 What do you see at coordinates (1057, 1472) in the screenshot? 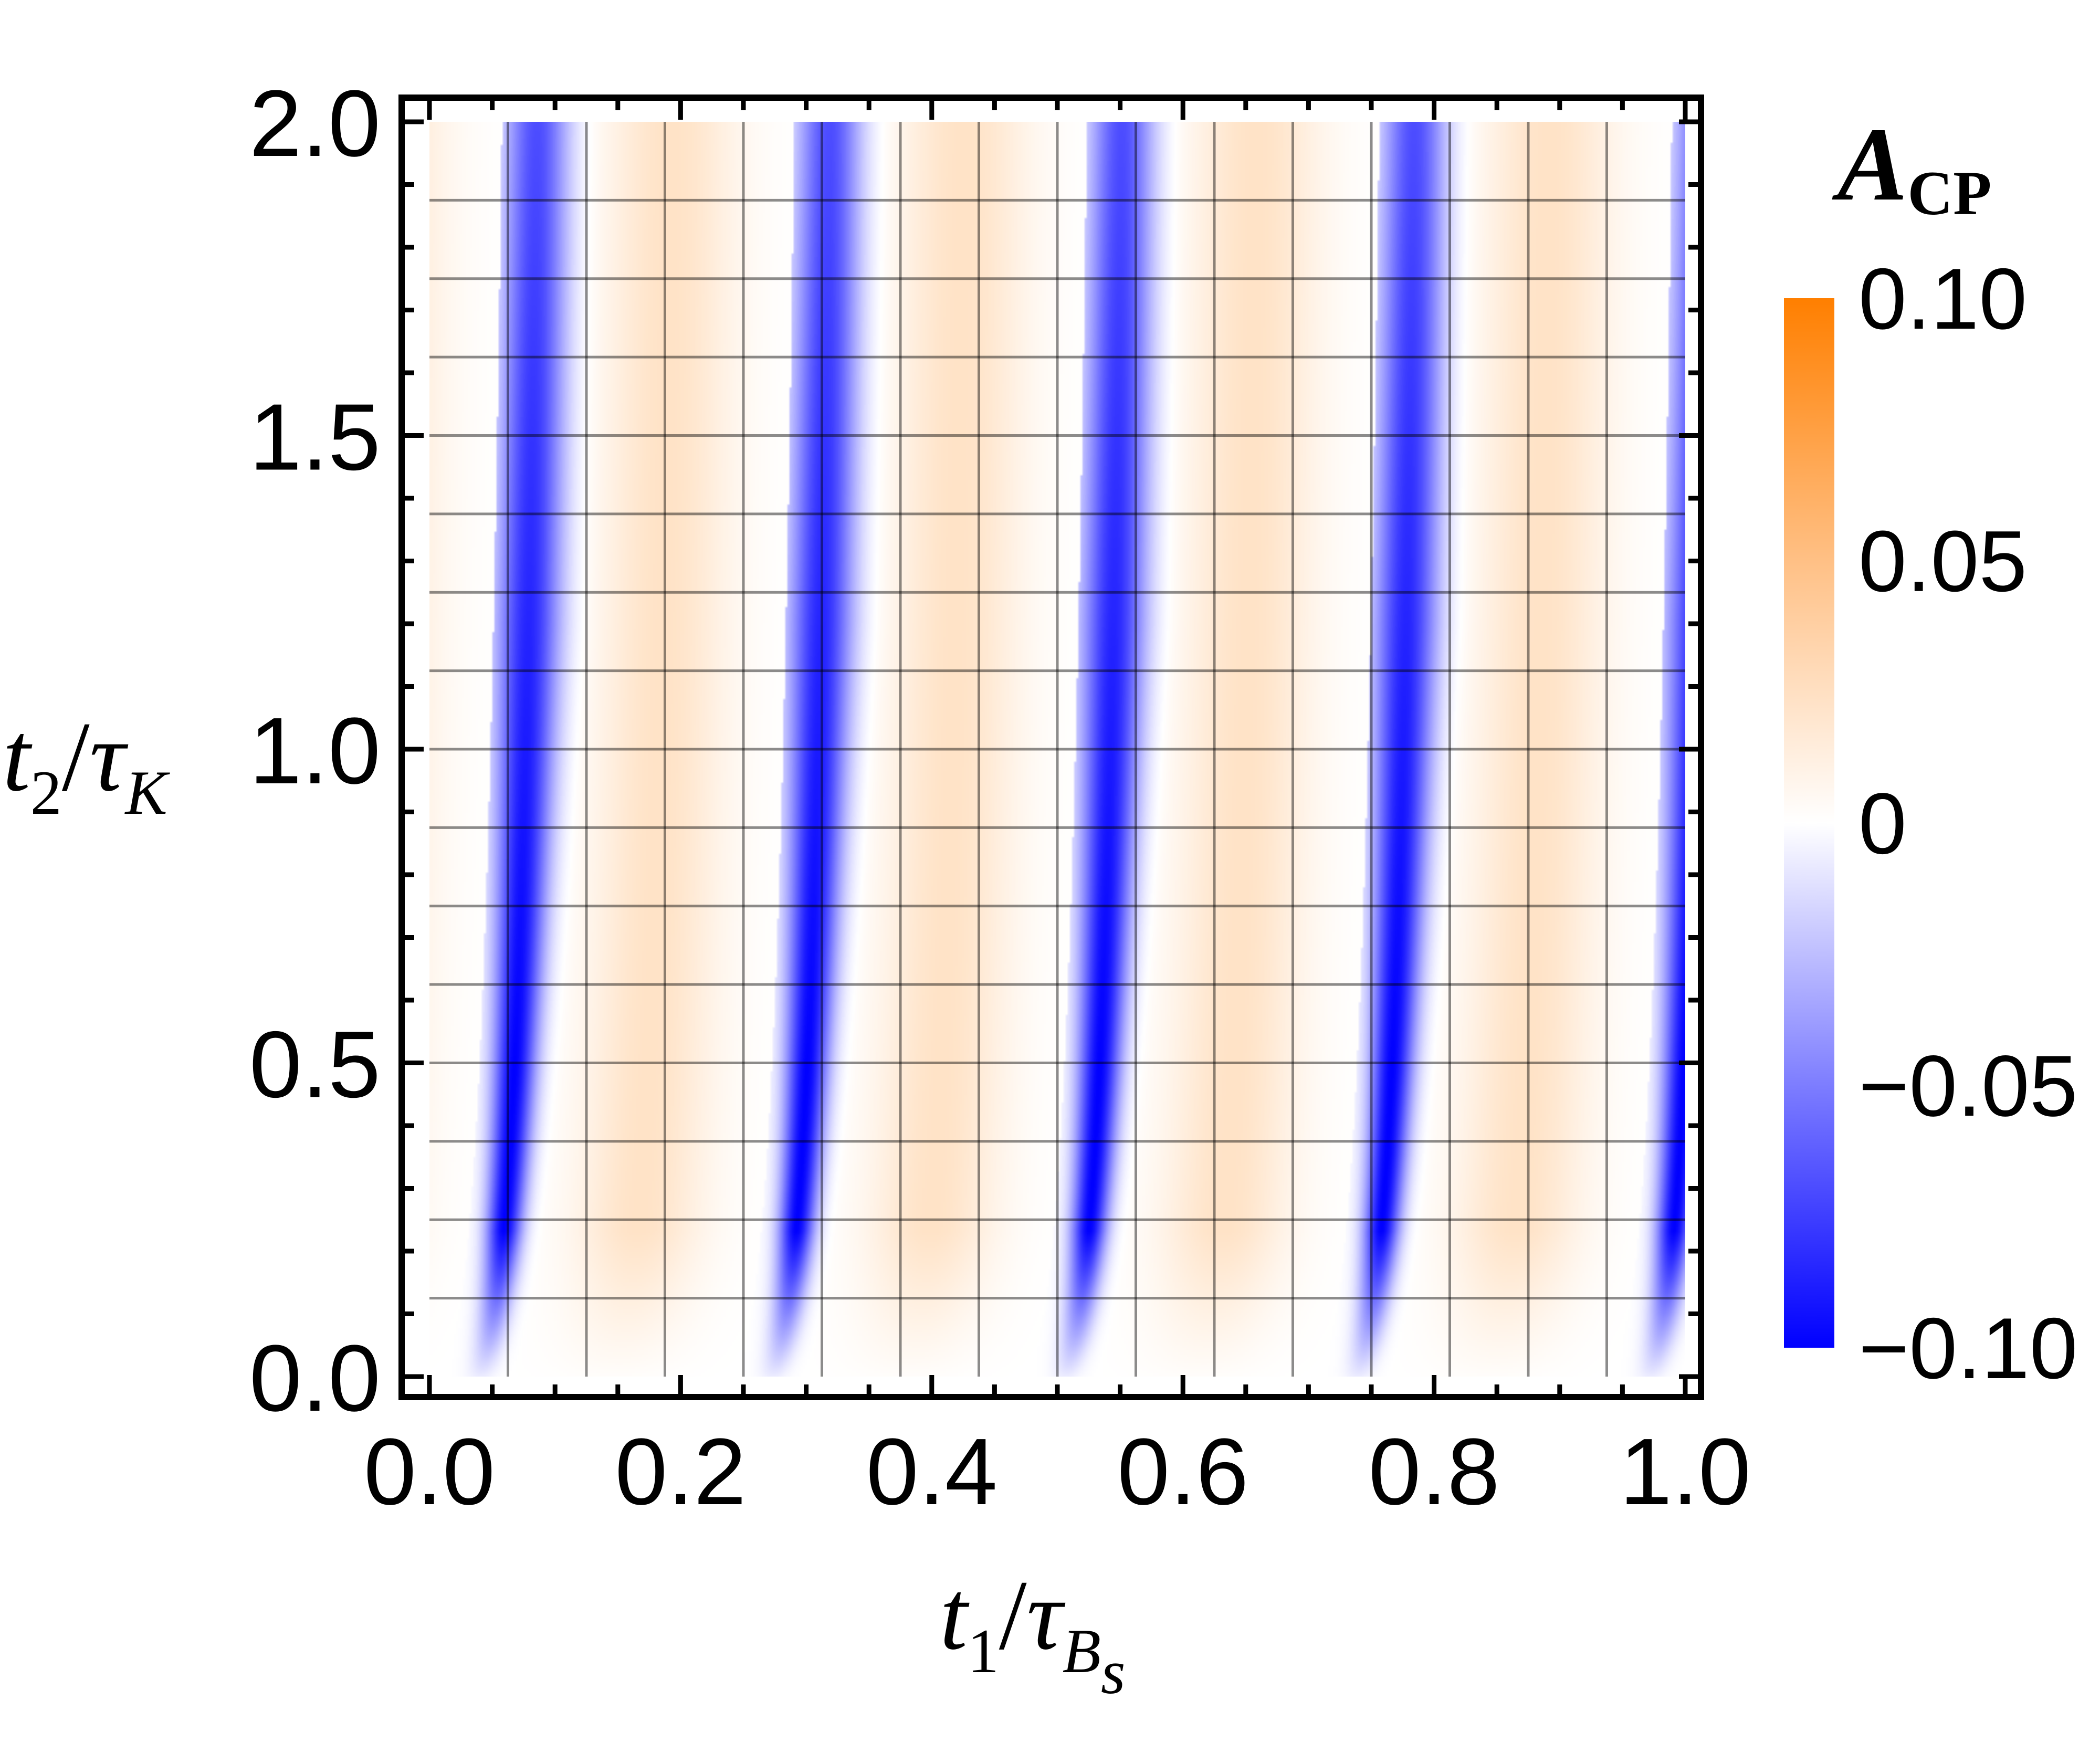
I see `x-tick-labels: 0.0 0.2 0.4 0.6 0.8 1.0` at bounding box center [1057, 1472].